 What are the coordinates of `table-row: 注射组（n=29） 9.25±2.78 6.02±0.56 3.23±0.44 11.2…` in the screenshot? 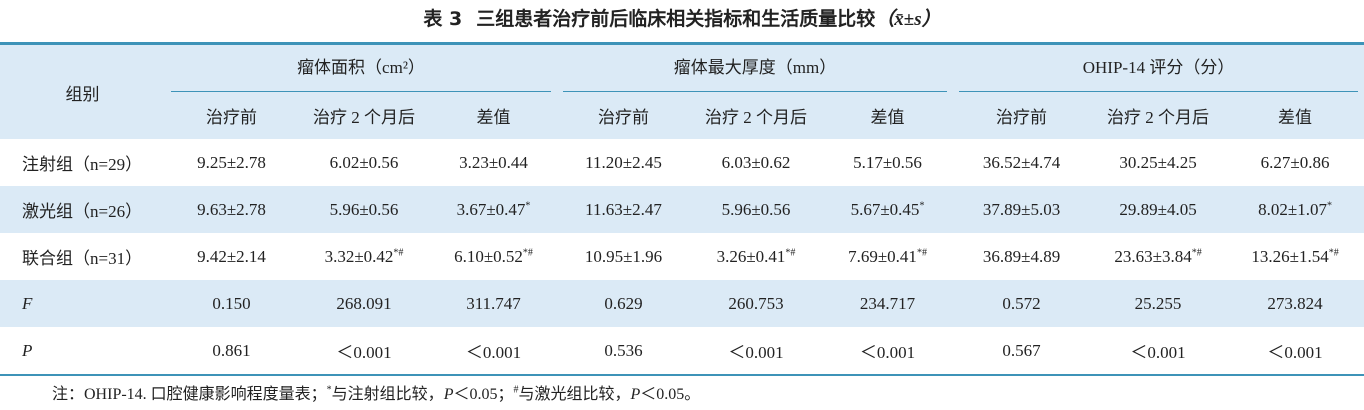 It's located at (682, 162).